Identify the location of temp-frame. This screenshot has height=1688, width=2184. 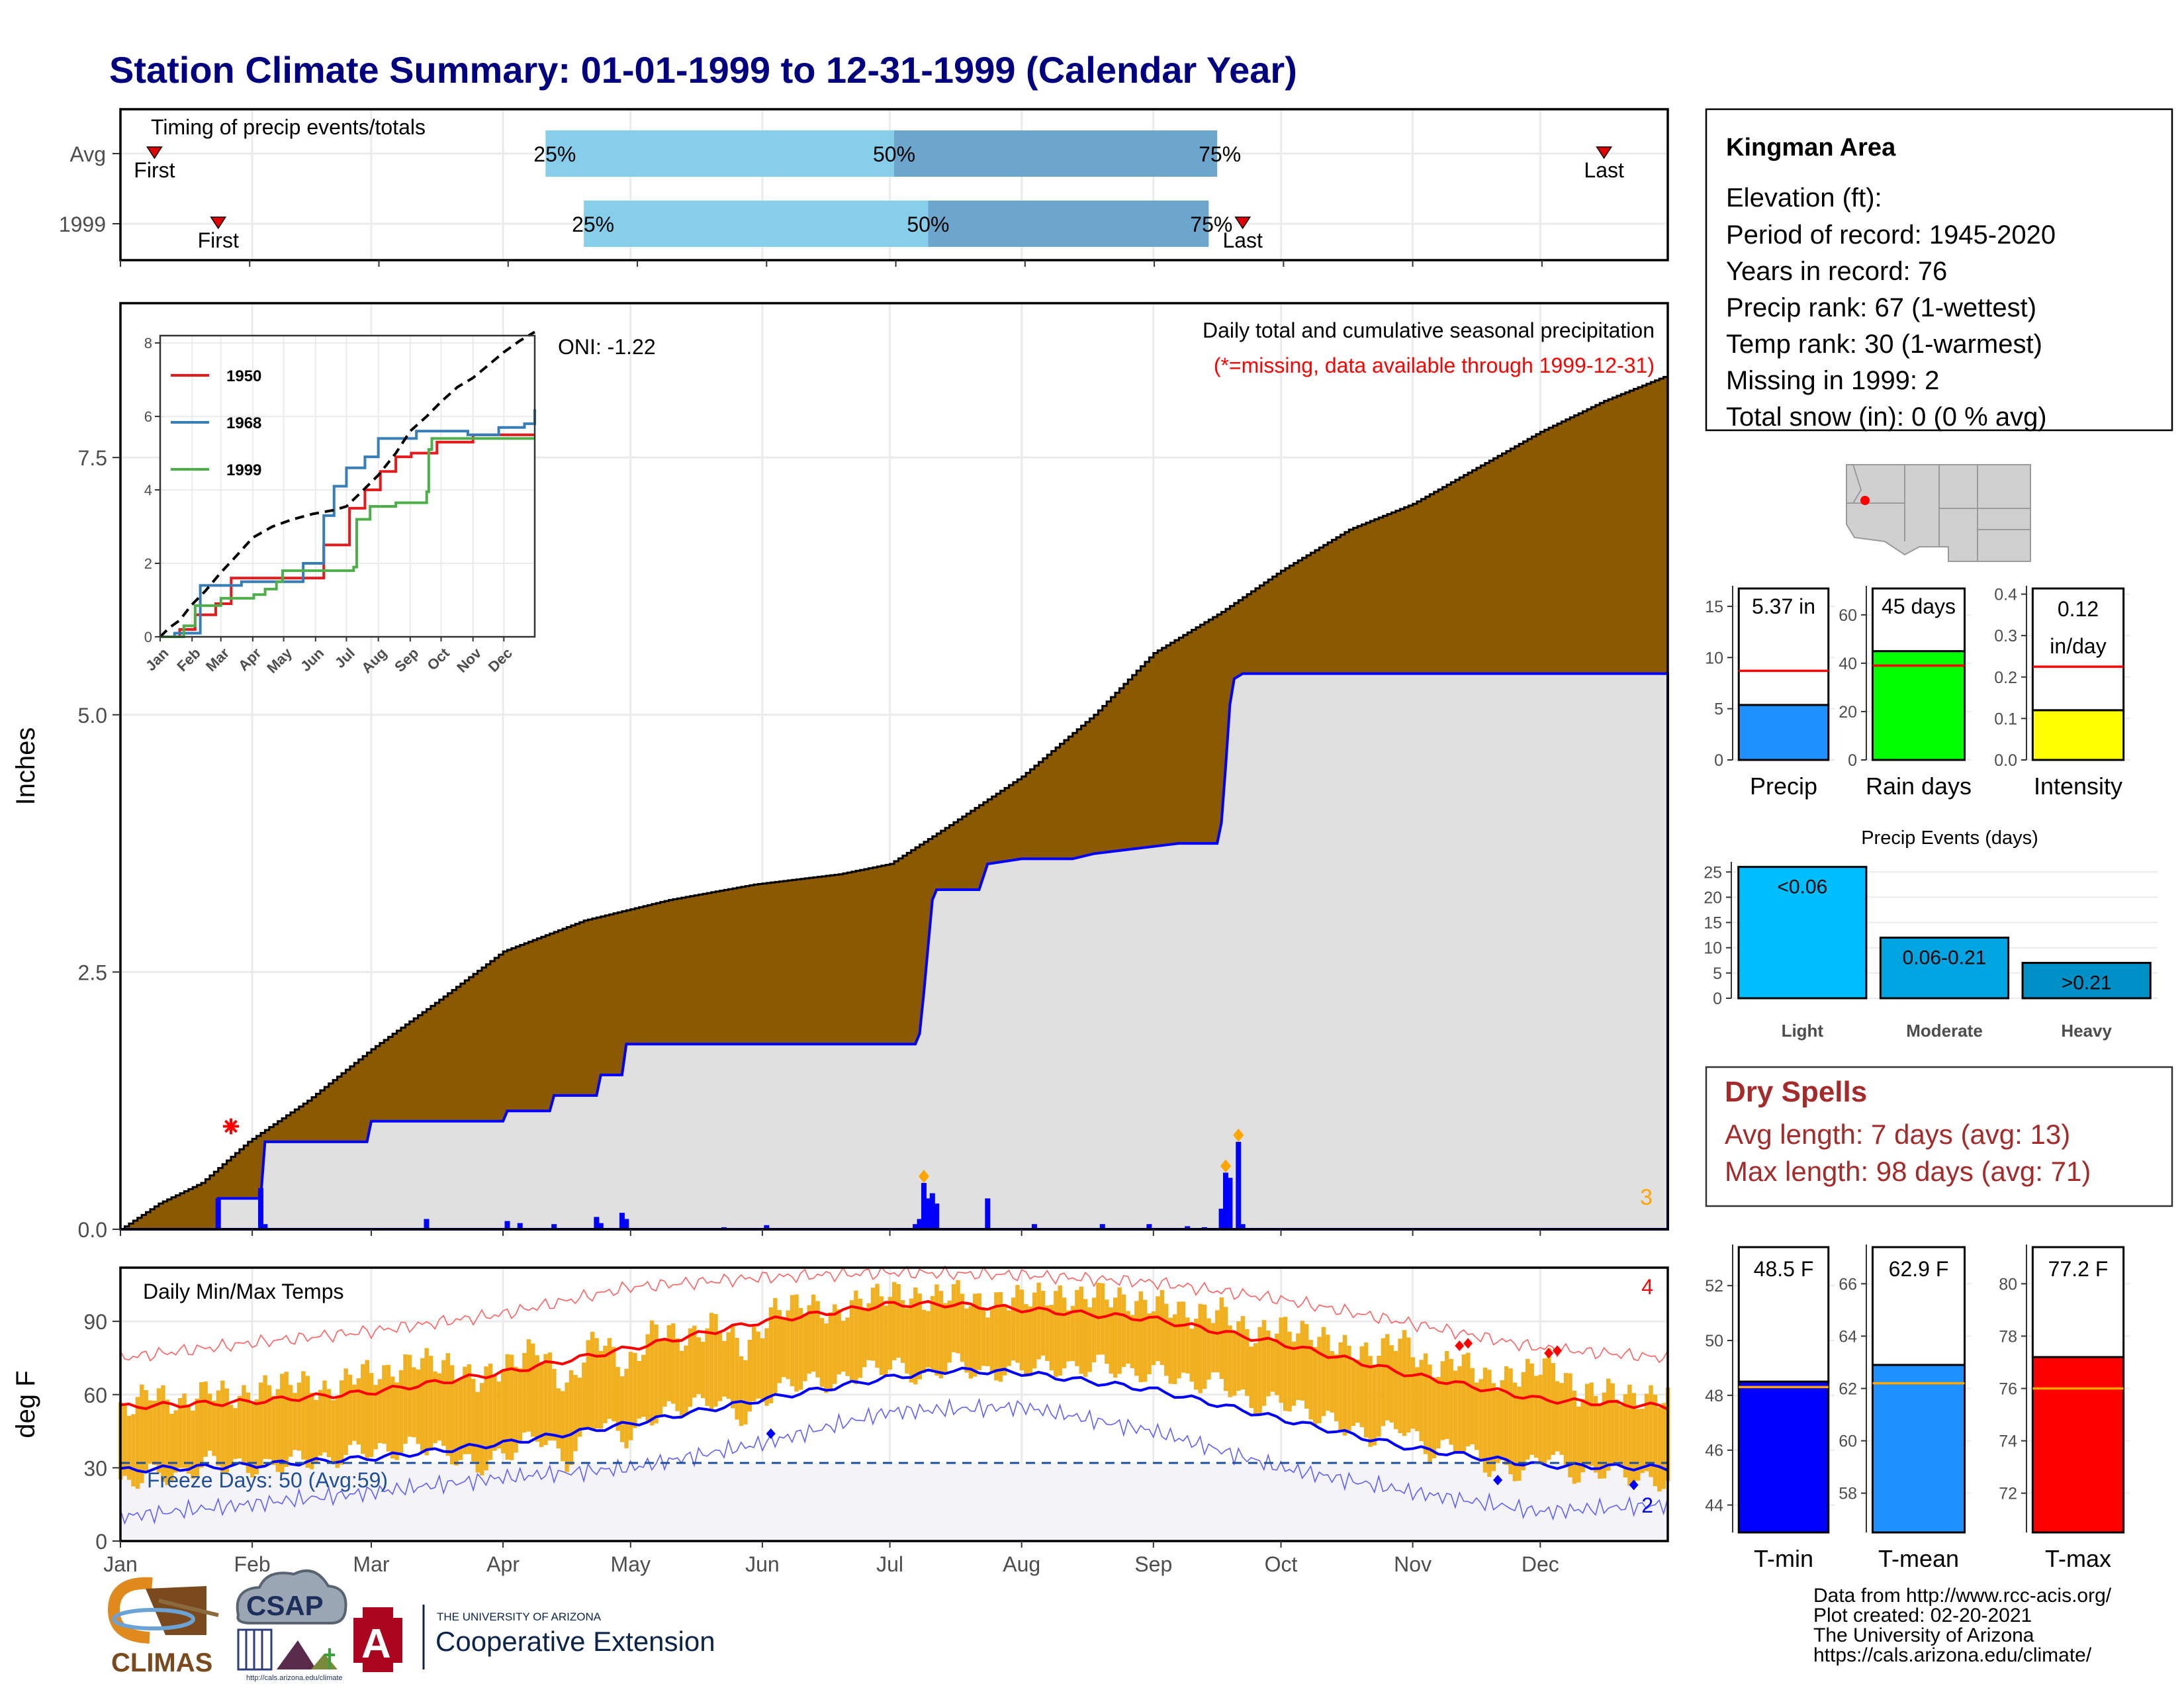
(894, 1404).